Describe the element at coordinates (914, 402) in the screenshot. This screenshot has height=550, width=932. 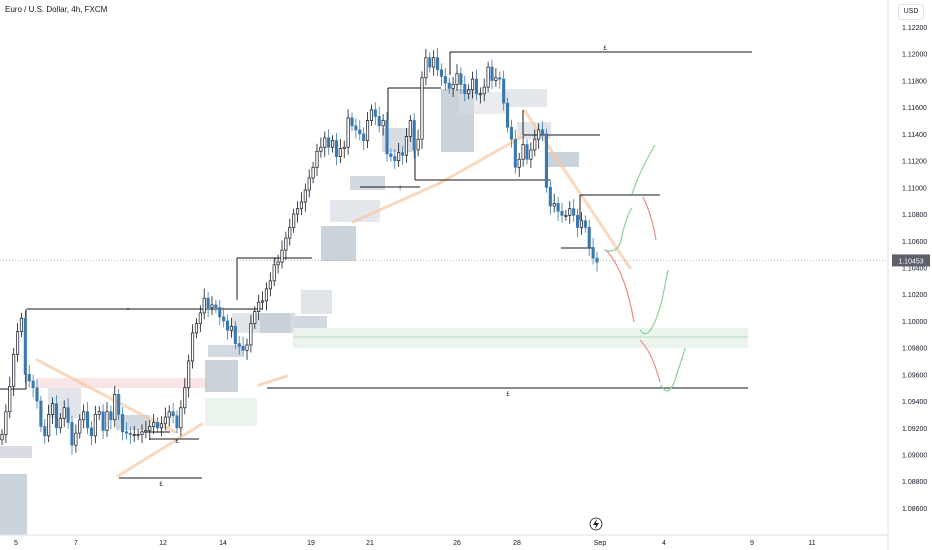
I see `price-tick-label: 1.09400` at that location.